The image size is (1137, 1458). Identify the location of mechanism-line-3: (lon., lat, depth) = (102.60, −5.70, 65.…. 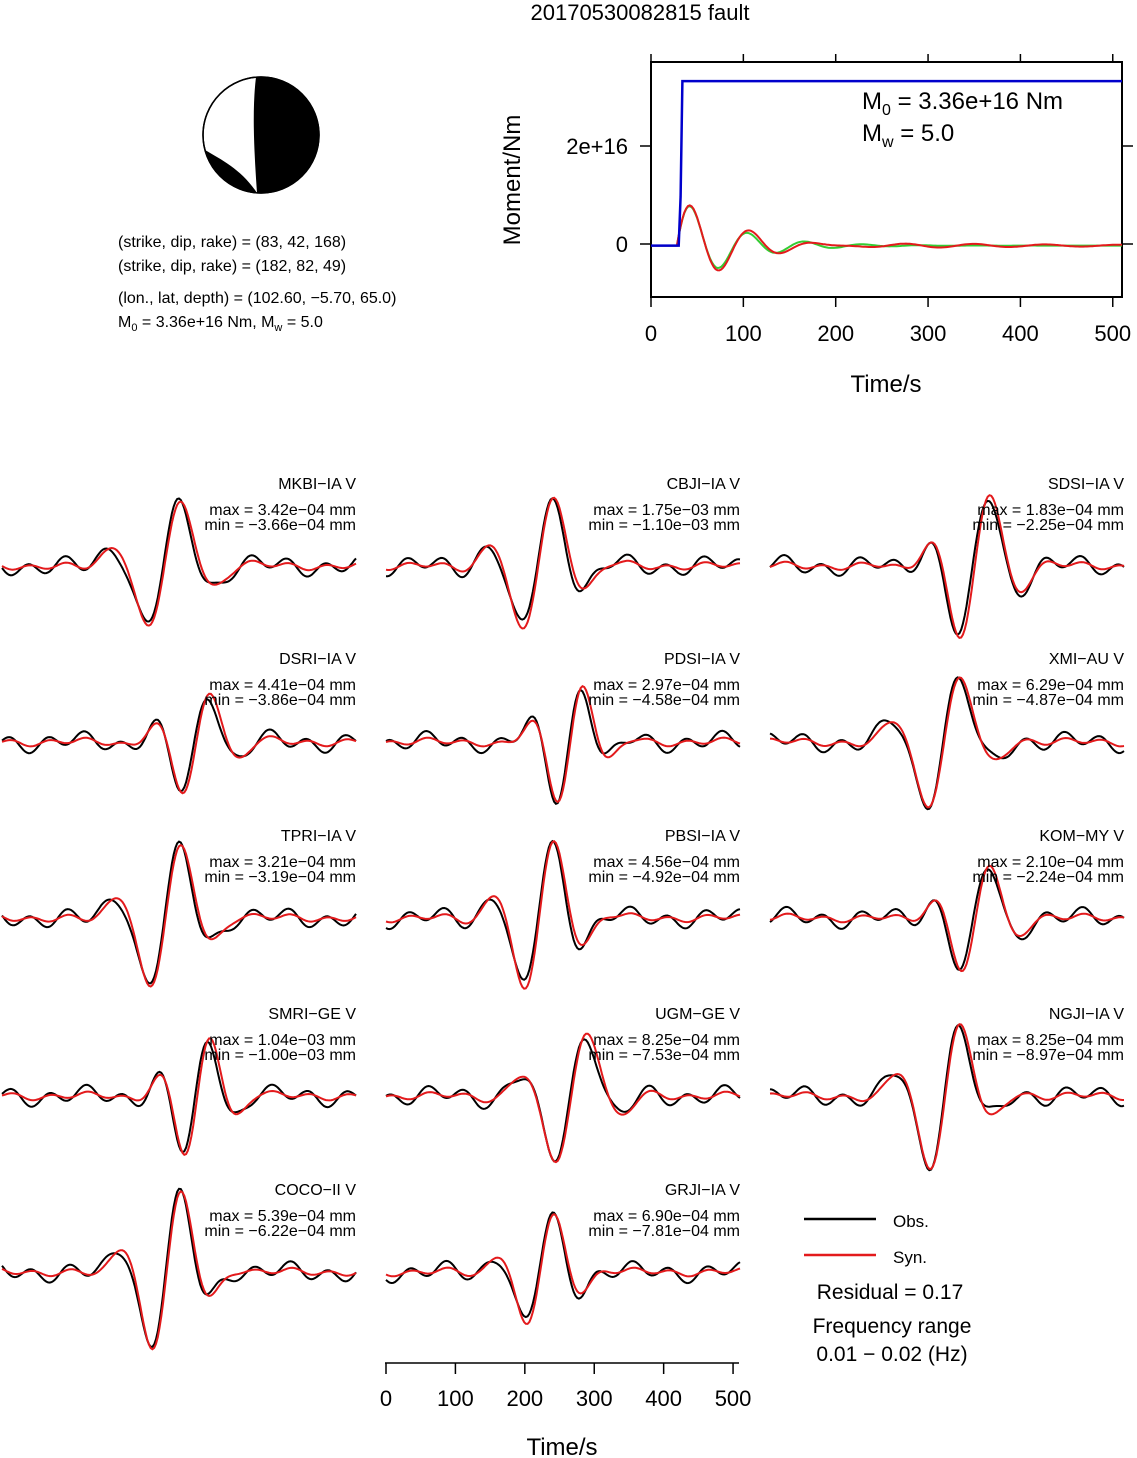
(257, 298).